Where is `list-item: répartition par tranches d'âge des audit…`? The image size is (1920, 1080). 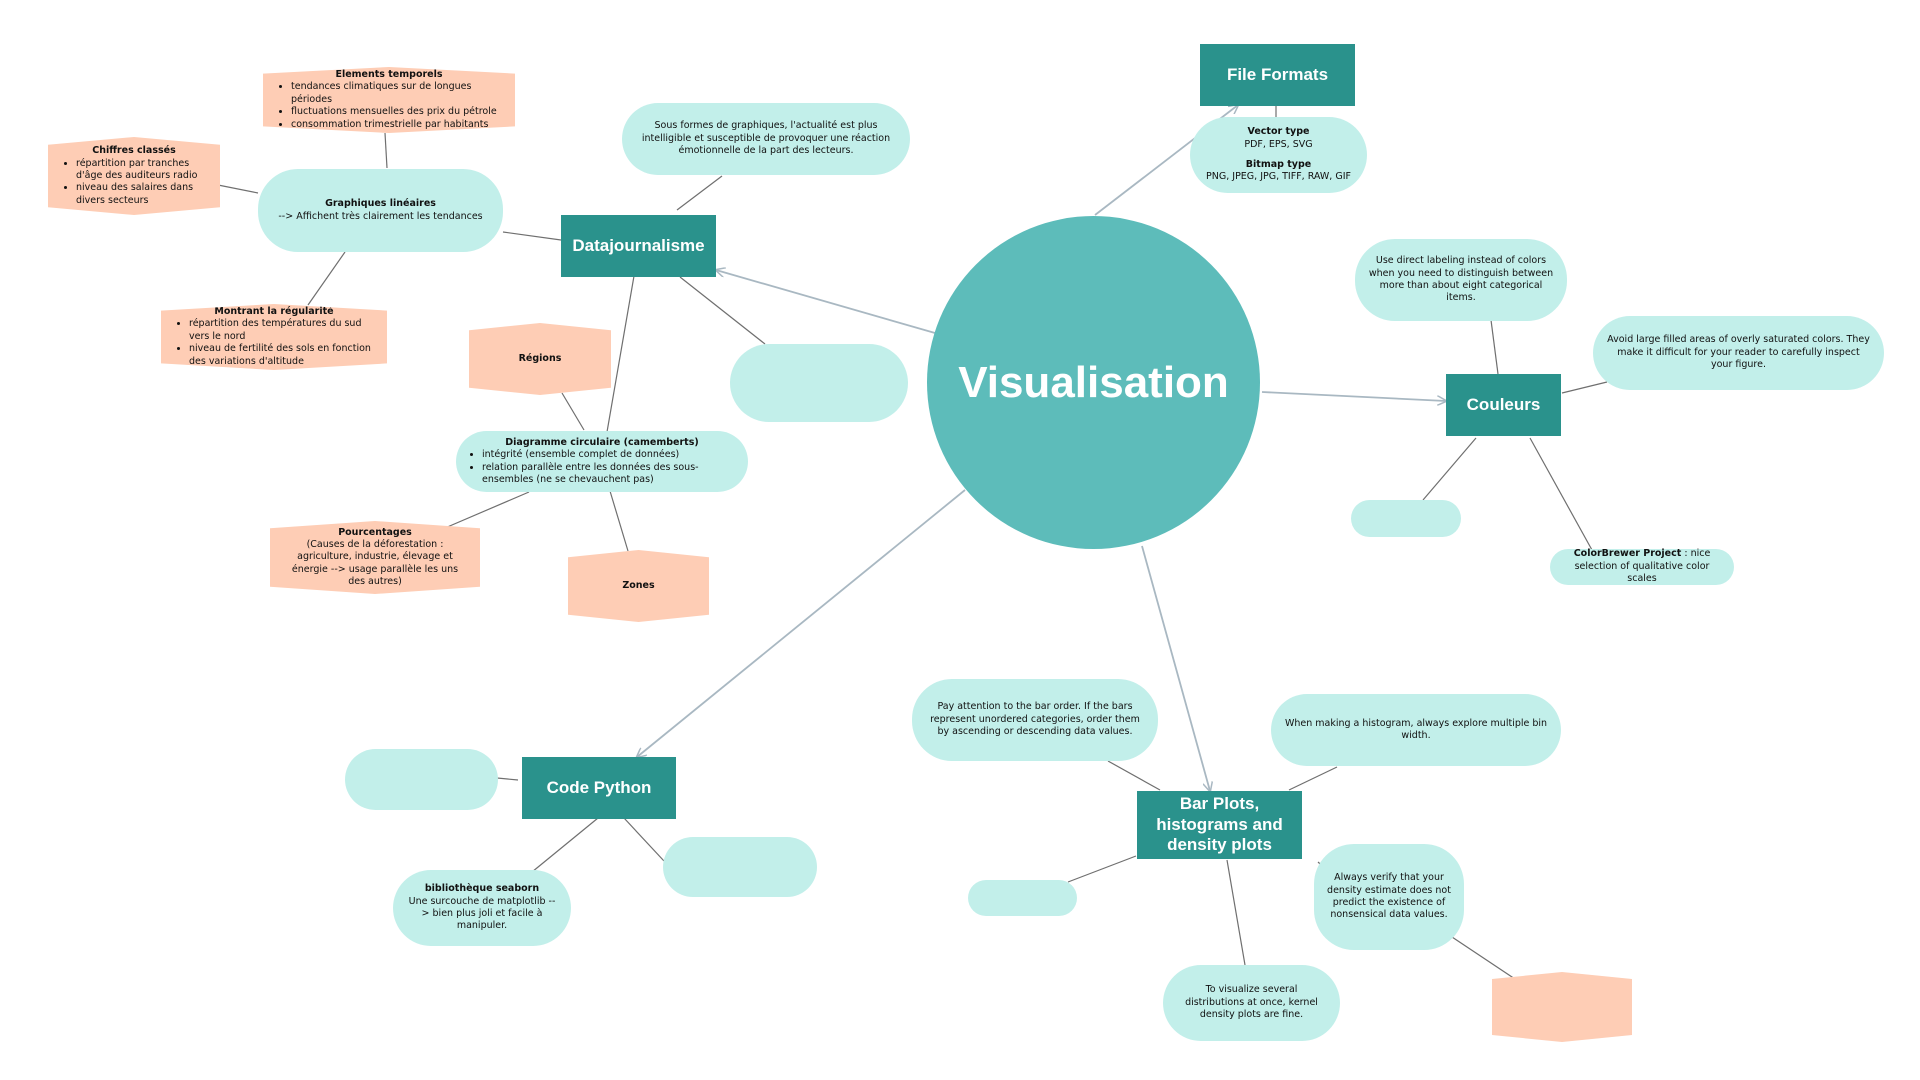 list-item: répartition par tranches d'âge des audit… is located at coordinates (141, 170).